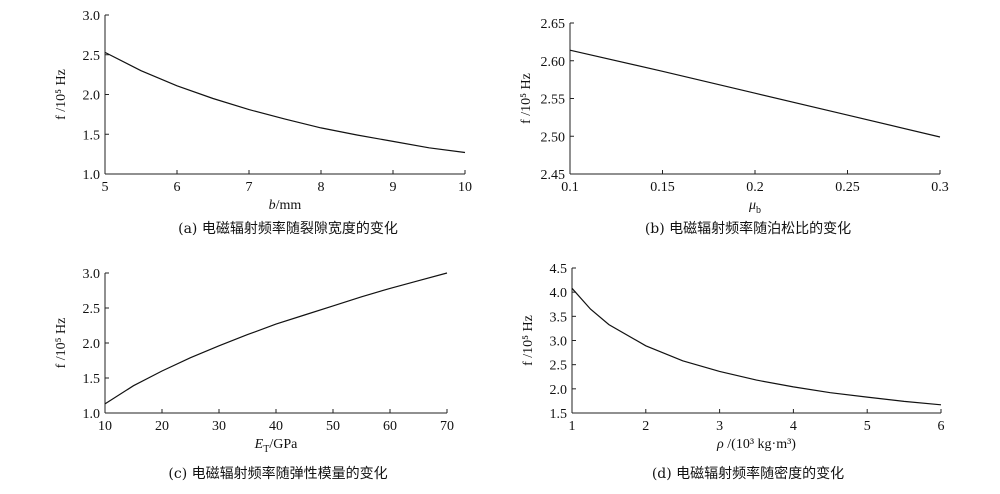  What do you see at coordinates (793, 426) in the screenshot?
I see `x-tick-label: 4` at bounding box center [793, 426].